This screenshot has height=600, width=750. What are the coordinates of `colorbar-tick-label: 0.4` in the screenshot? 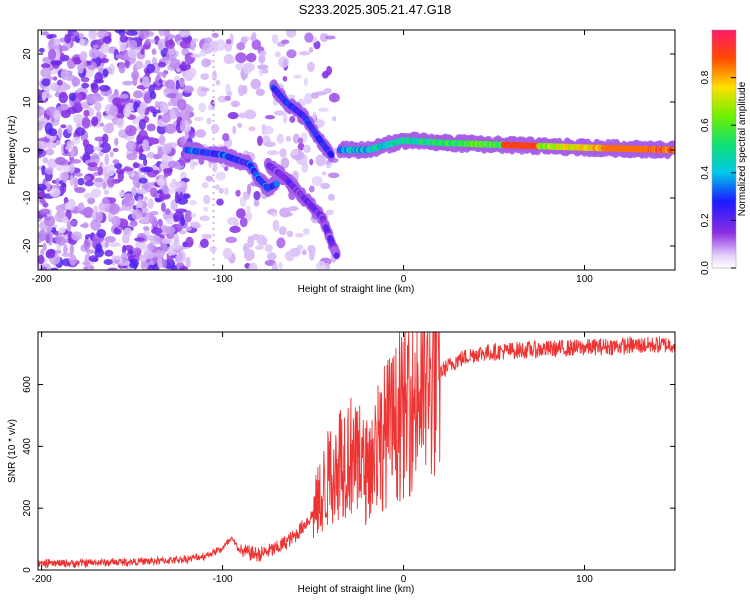 It's located at (705, 172).